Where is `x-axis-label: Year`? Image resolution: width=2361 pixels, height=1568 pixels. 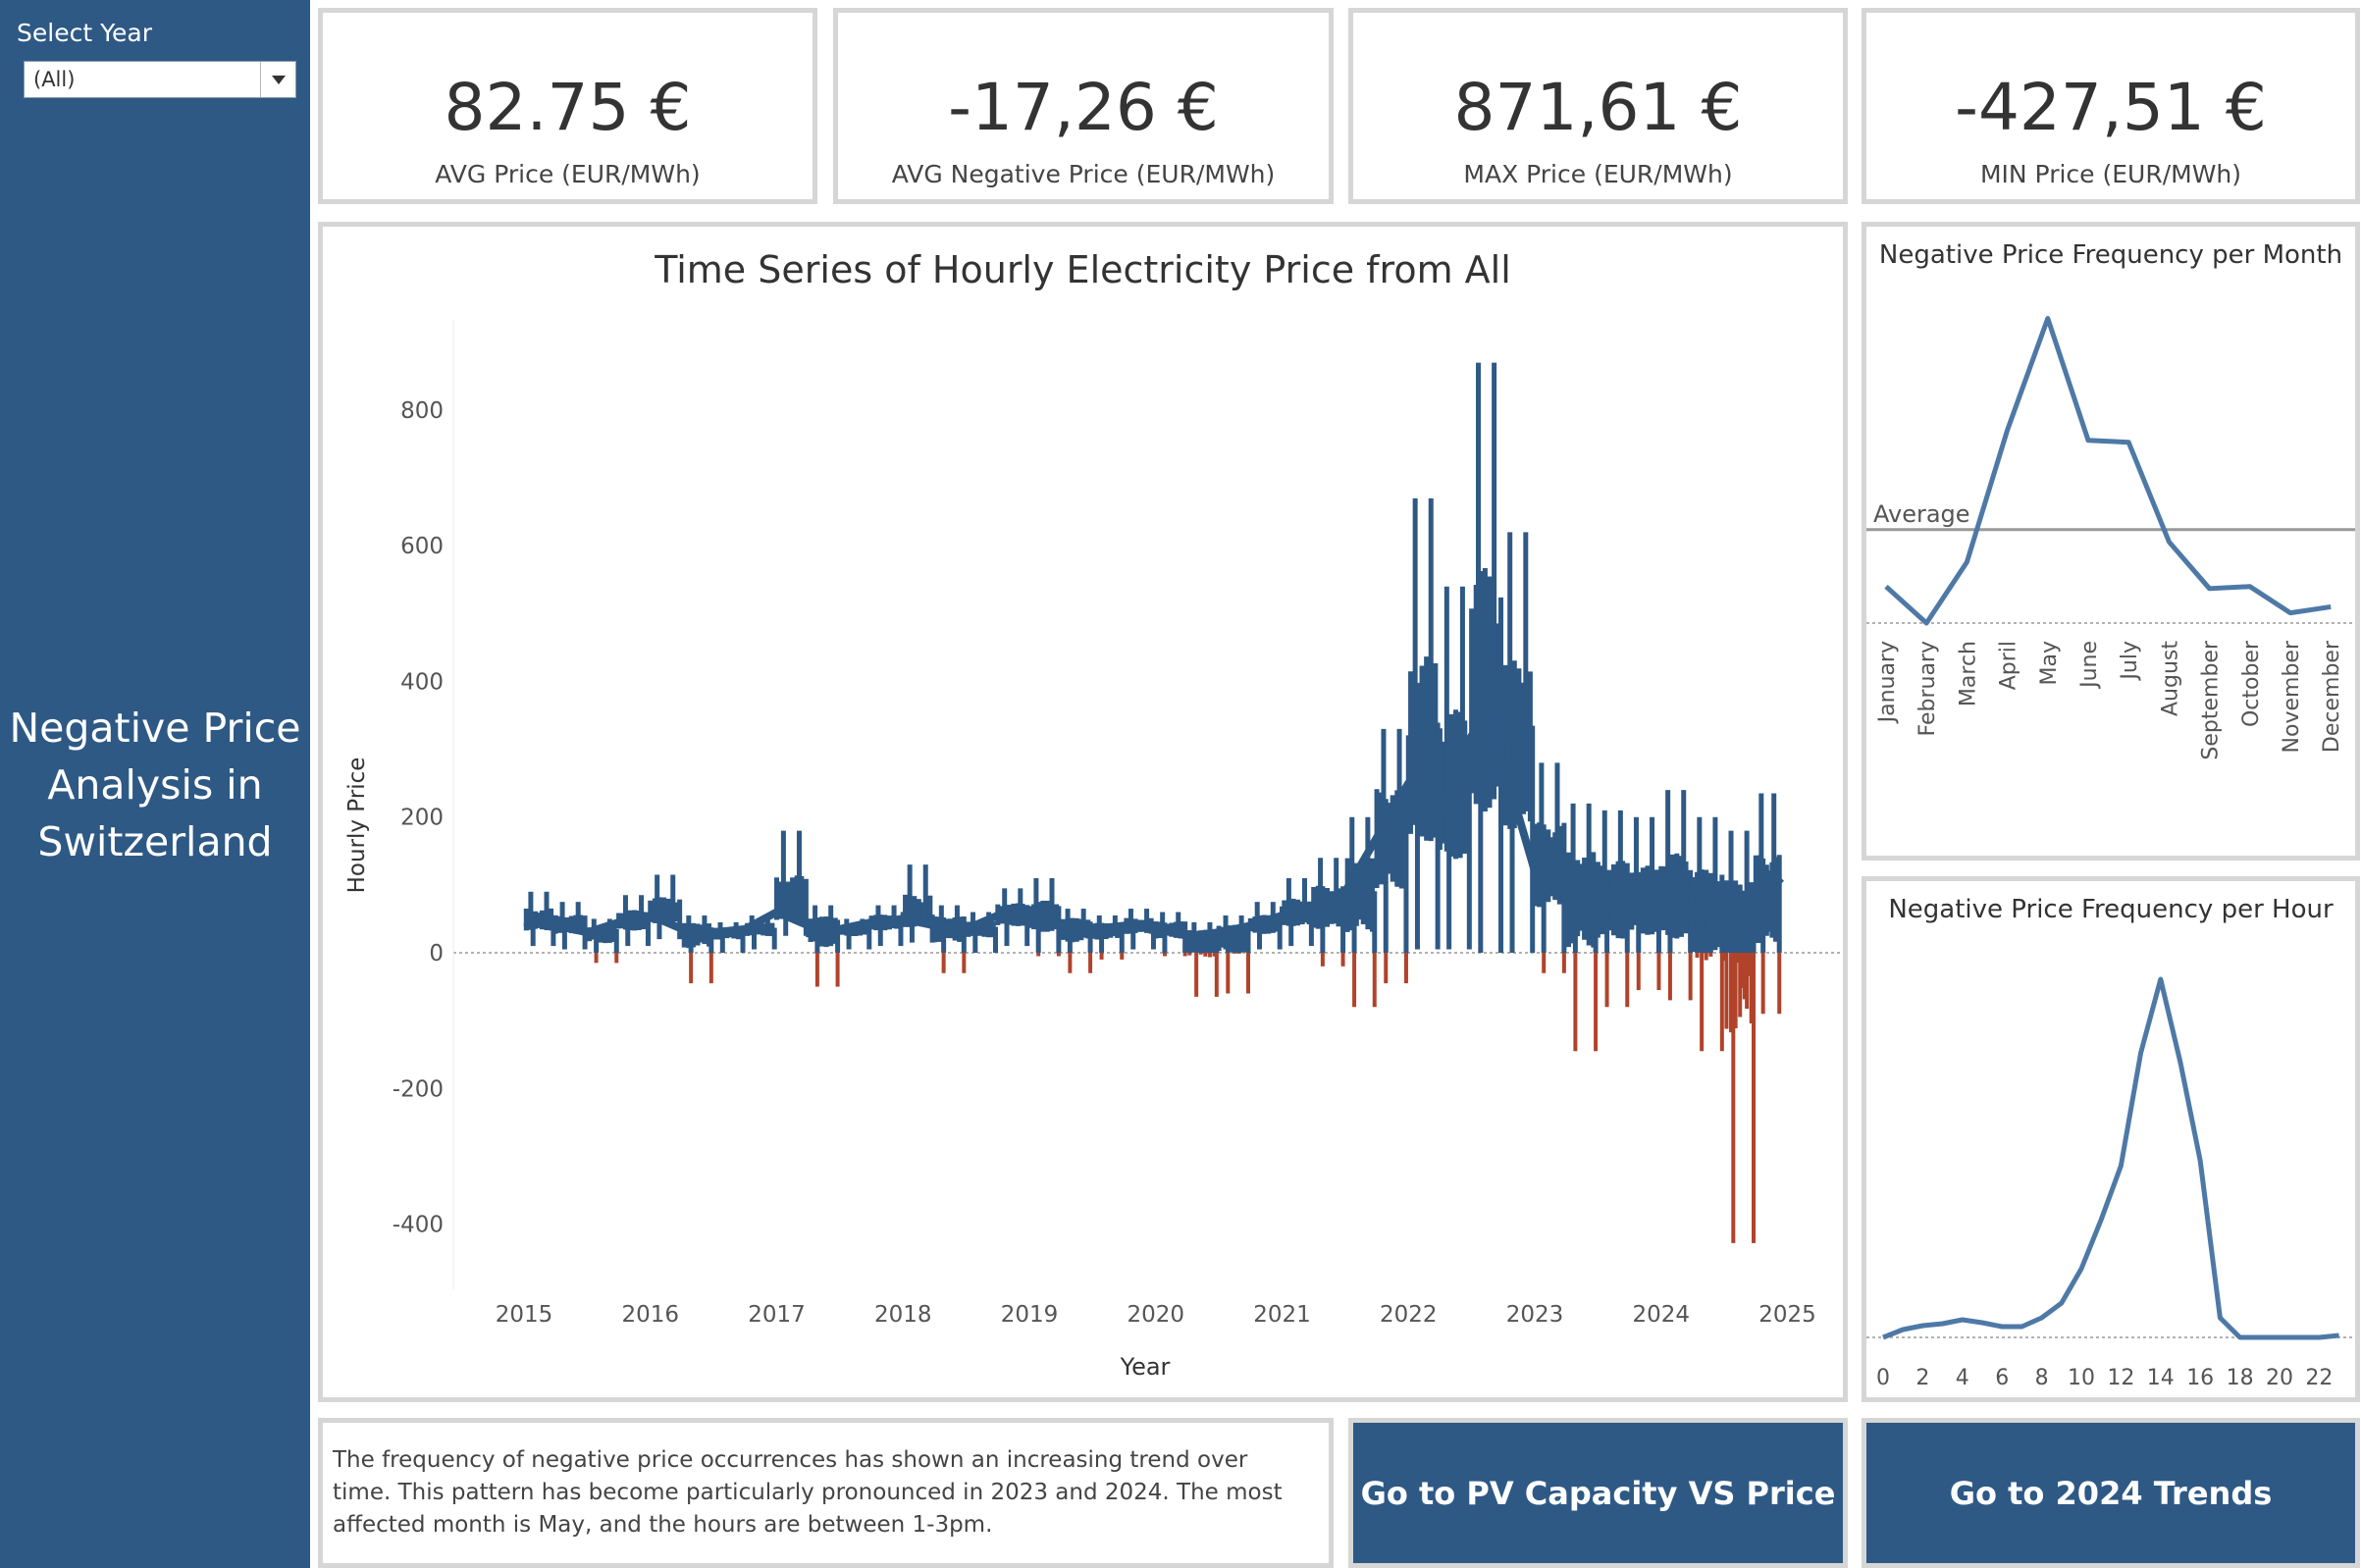 x-axis-label: Year is located at coordinates (1145, 1367).